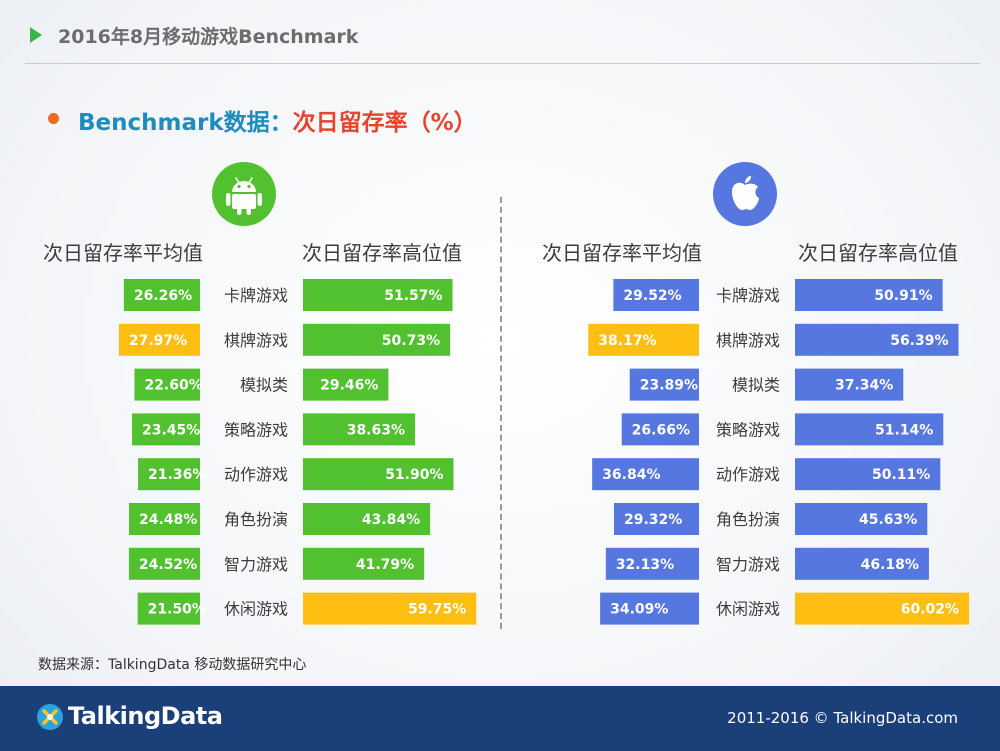 The height and width of the screenshot is (751, 1000). I want to click on apple-icon, so click(745, 194).